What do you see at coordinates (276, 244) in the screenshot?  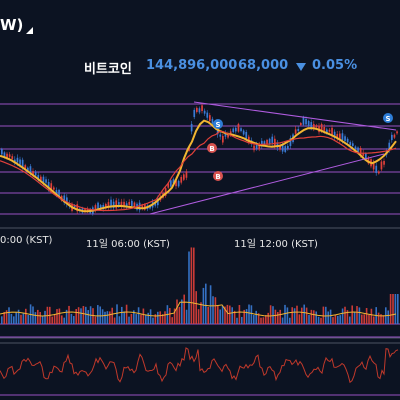 I see `time-label-3: 11일 12:00 (KST)` at bounding box center [276, 244].